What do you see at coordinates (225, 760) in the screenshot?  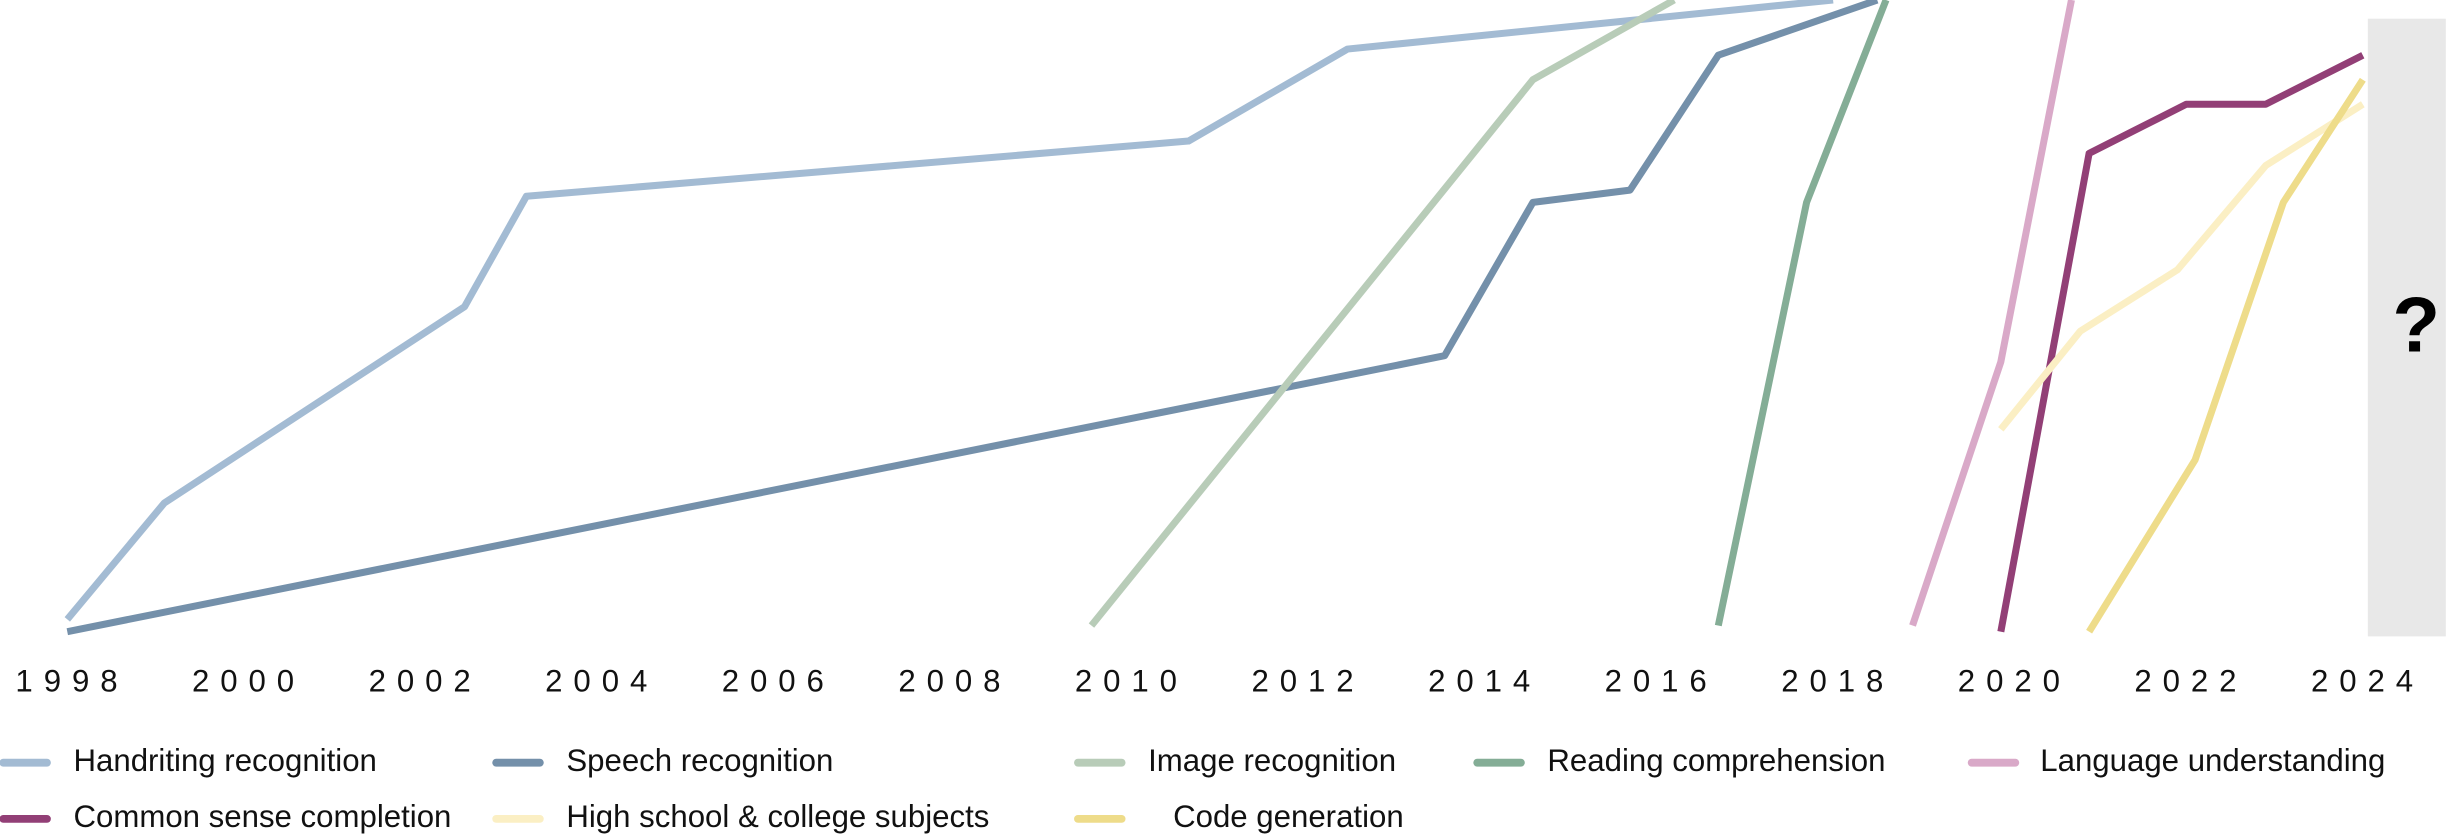 I see `legend-label: Handriting recognition` at bounding box center [225, 760].